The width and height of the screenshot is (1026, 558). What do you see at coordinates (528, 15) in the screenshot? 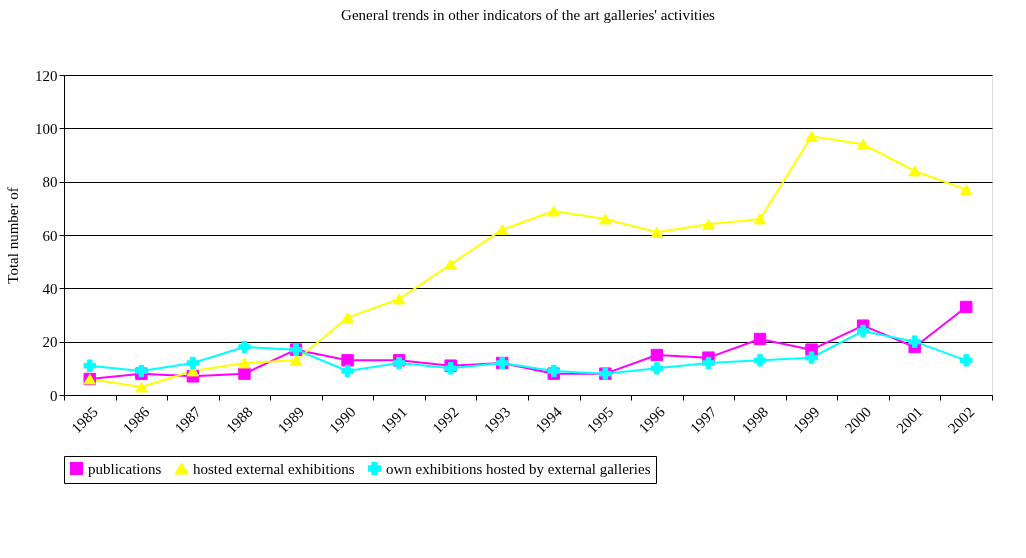
I see `chart-title: General trends in other indicators of the art galleries' activities` at bounding box center [528, 15].